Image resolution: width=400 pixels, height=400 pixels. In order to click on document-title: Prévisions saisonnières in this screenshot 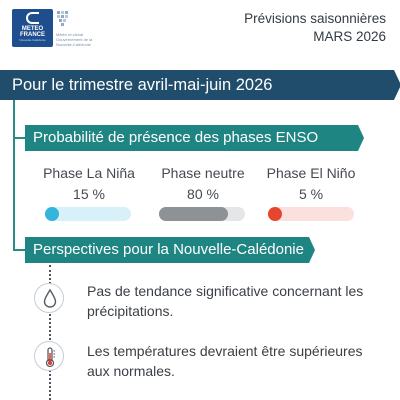, I will do `click(315, 18)`.